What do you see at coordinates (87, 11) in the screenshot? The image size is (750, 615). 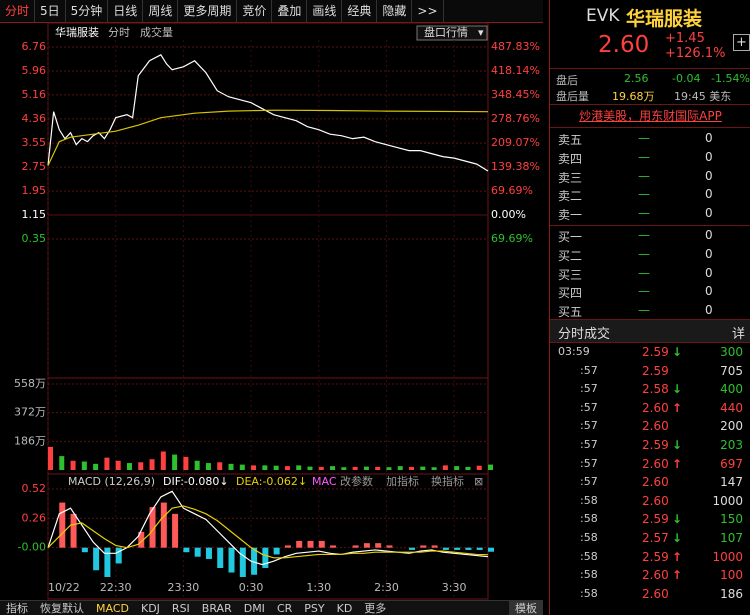 I see `period-tab: 5分钟` at bounding box center [87, 11].